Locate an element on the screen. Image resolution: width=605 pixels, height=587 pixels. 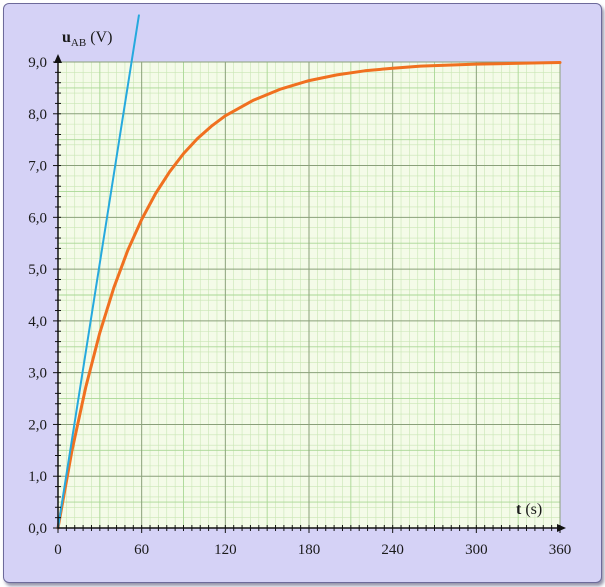
y-tick-label: 5,0 is located at coordinates (37, 270).